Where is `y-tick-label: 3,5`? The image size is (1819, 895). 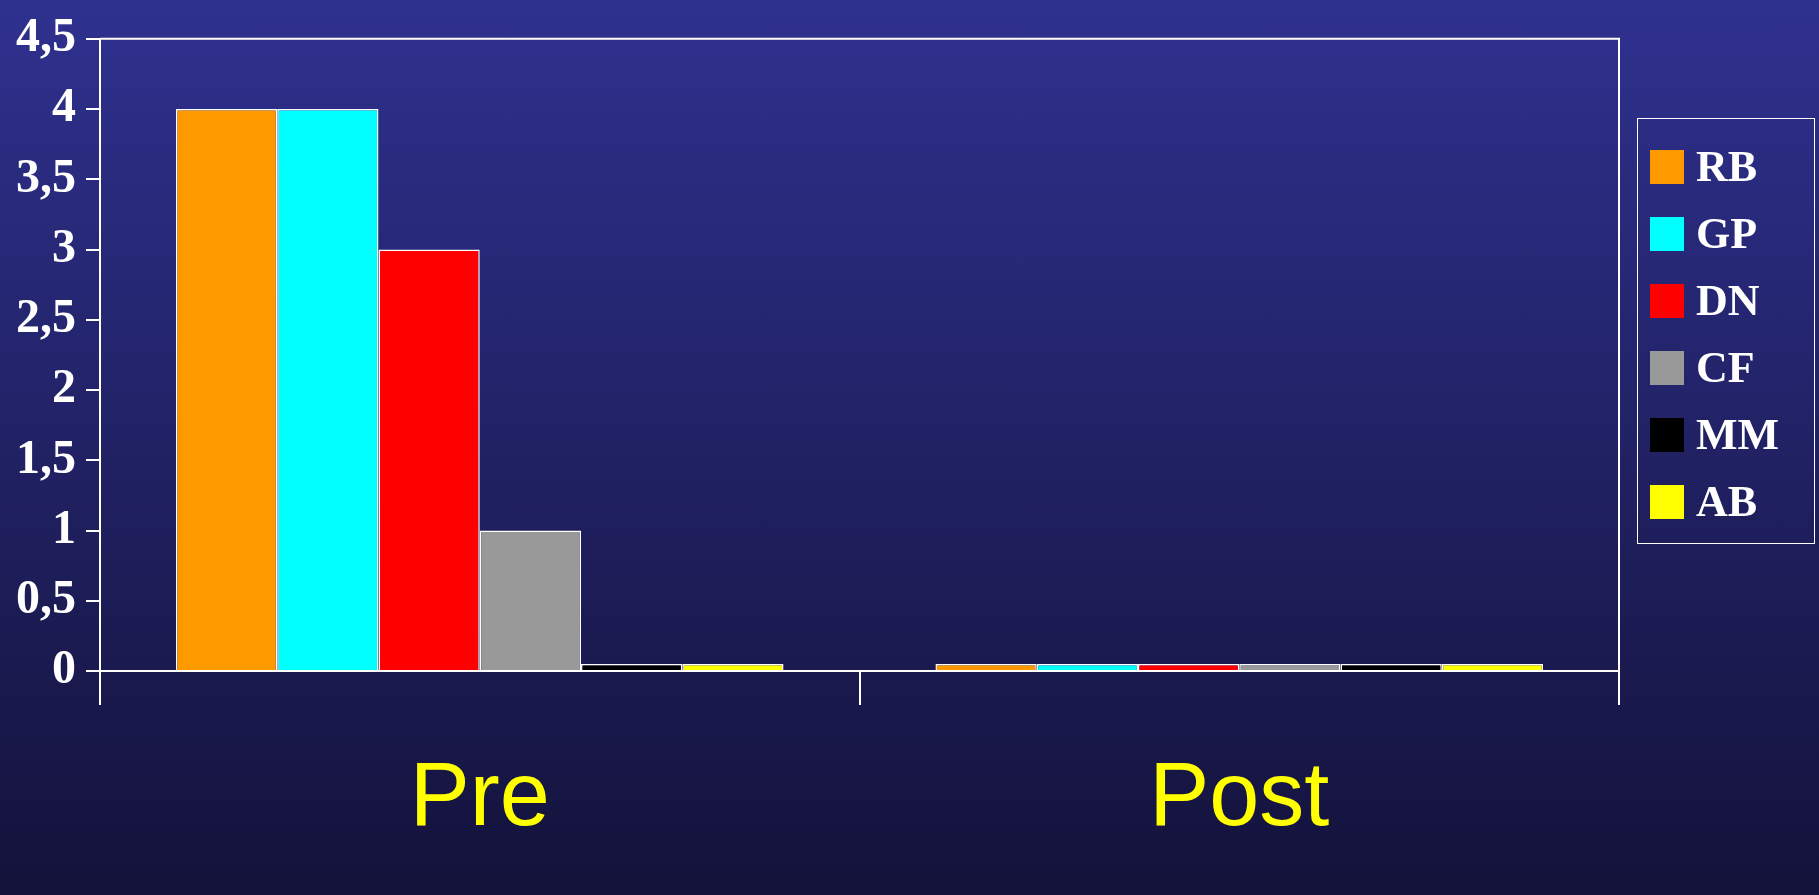 y-tick-label: 3,5 is located at coordinates (46, 175).